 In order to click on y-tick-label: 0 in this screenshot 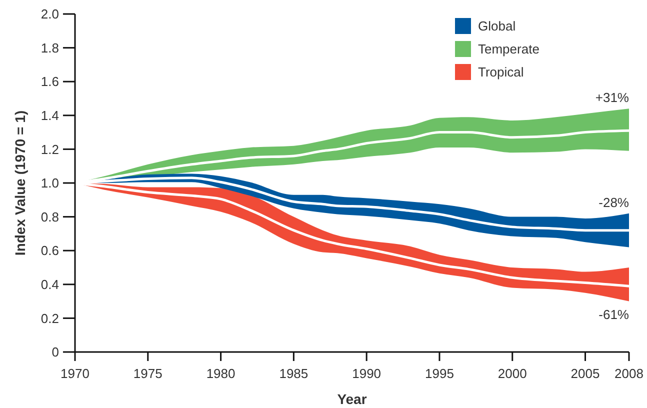, I will do `click(55, 352)`.